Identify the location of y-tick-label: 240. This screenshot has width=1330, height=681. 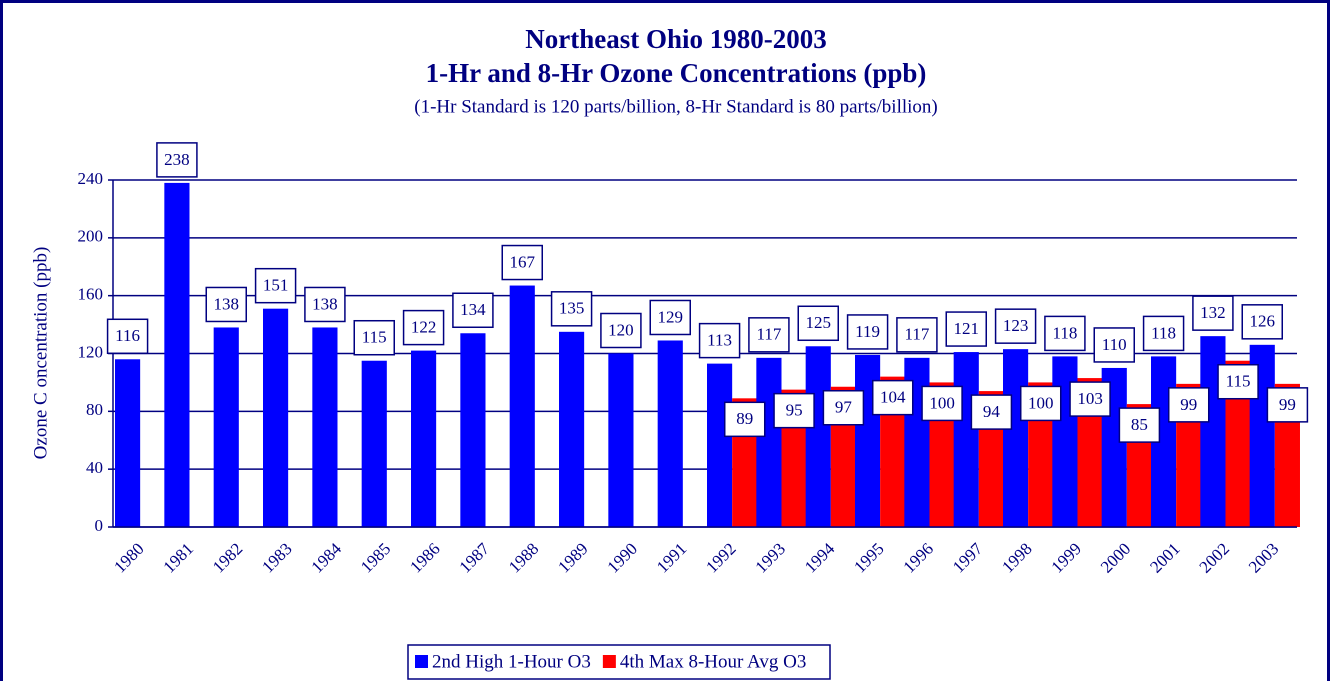
(91, 178).